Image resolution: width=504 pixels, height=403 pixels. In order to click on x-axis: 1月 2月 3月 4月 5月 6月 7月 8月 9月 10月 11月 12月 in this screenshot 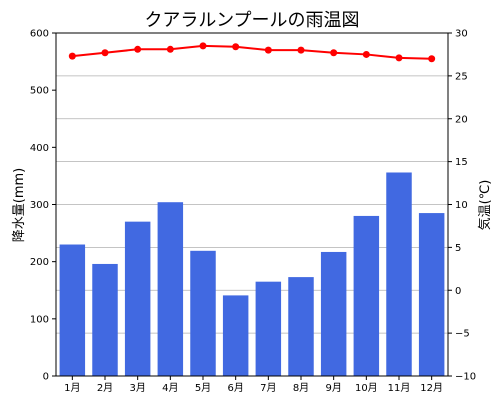, I will do `click(253, 385)`.